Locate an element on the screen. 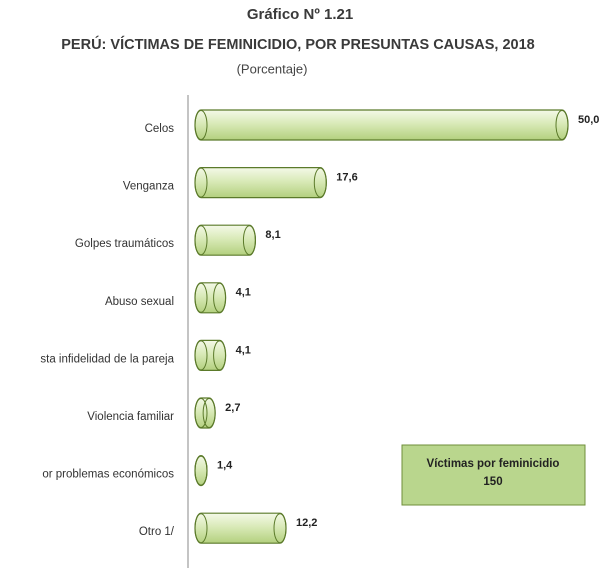  category-label: Venganza is located at coordinates (149, 187).